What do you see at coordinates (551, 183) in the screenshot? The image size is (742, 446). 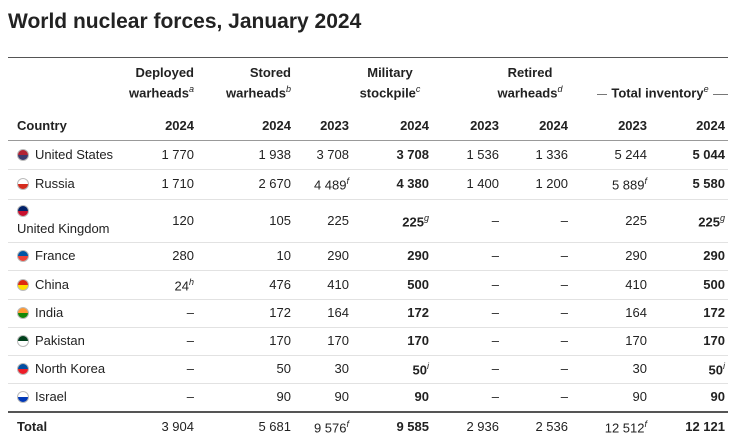 I see `table-cell: 1 200` at bounding box center [551, 183].